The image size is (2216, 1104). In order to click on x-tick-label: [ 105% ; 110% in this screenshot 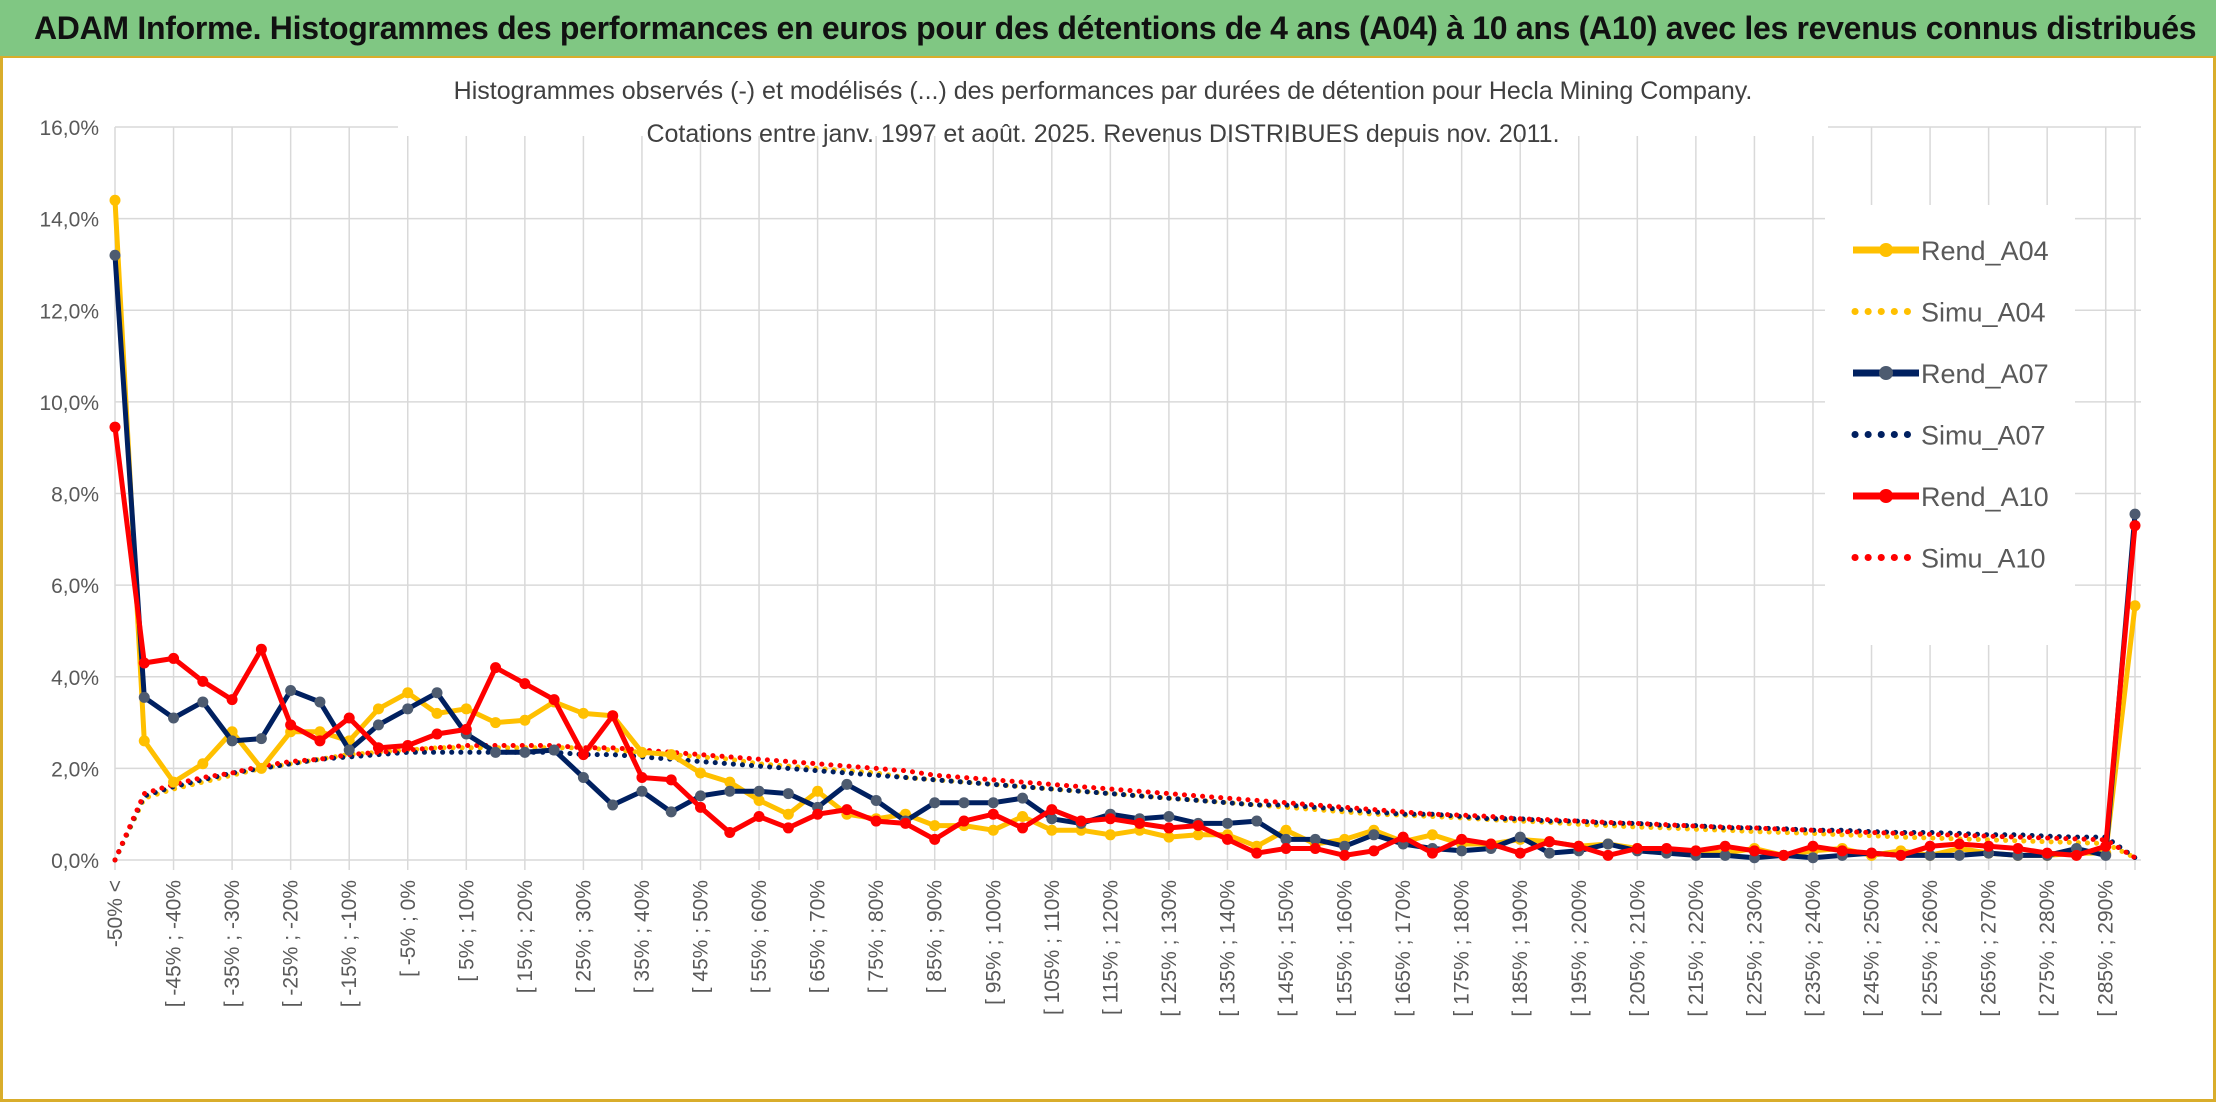, I will do `click(1052, 947)`.